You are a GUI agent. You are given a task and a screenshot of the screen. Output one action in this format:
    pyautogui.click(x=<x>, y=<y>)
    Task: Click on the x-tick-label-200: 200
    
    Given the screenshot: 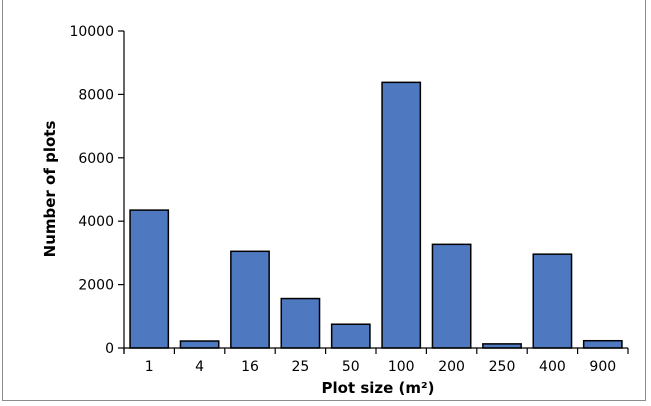 What is the action you would take?
    pyautogui.click(x=451, y=367)
    